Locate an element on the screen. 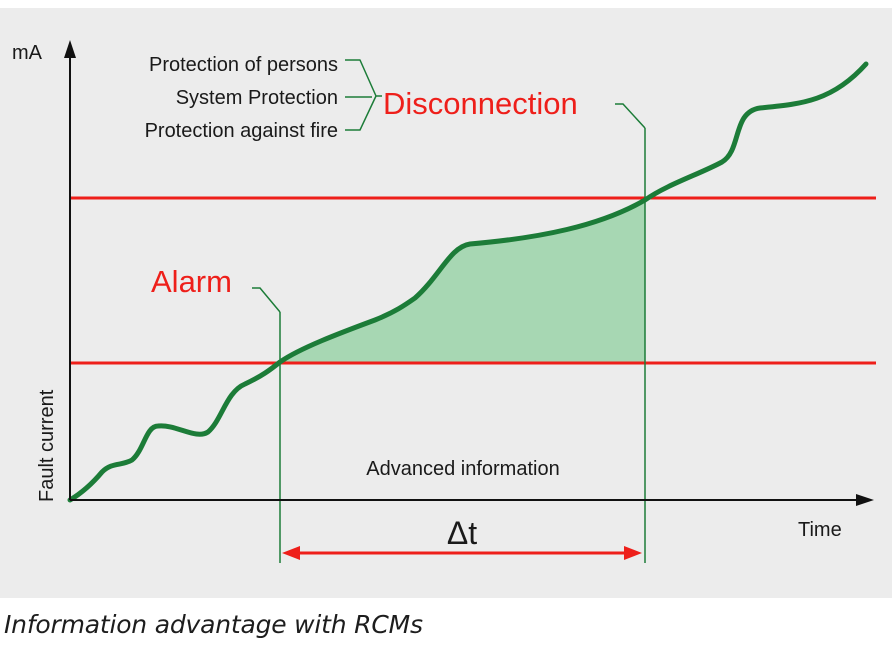 The width and height of the screenshot is (892, 660). protection-label-persons: Protection of persons is located at coordinates (243, 65).